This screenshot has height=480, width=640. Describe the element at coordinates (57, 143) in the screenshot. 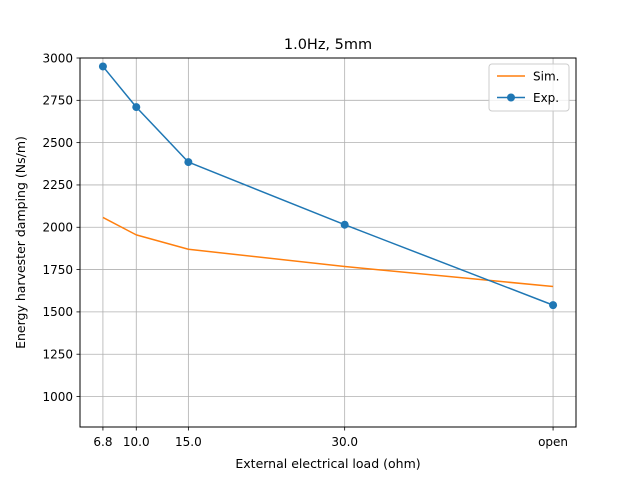

I see `y-tick-label: 2500` at that location.